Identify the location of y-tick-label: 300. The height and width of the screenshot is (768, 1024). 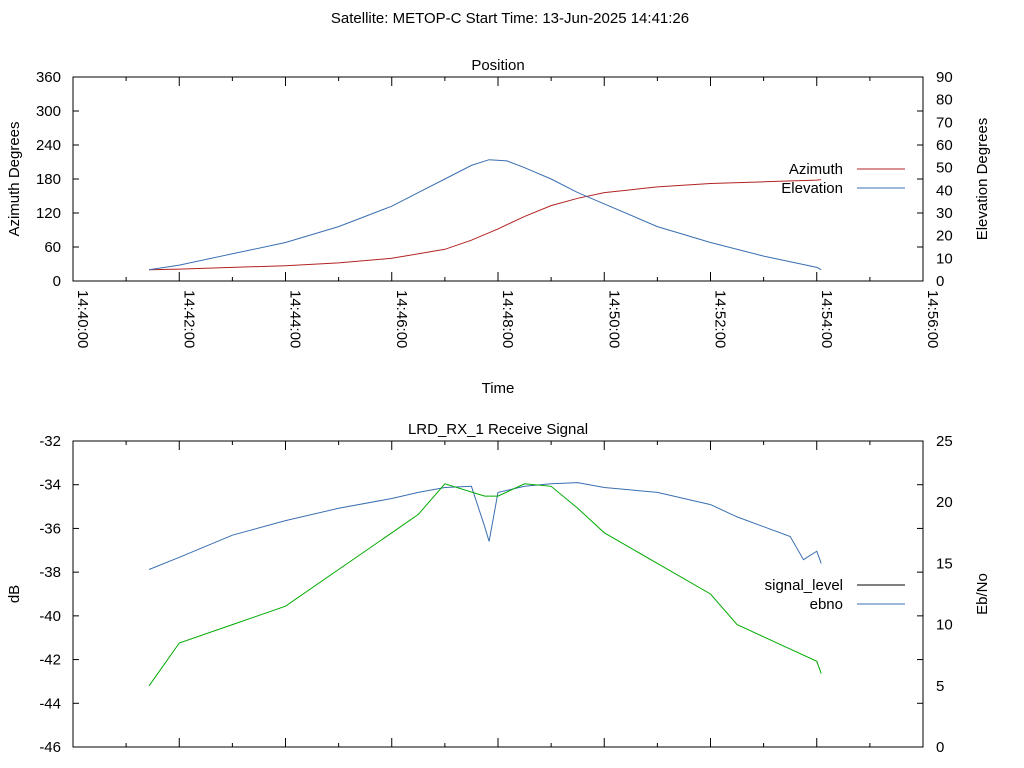
(48, 111).